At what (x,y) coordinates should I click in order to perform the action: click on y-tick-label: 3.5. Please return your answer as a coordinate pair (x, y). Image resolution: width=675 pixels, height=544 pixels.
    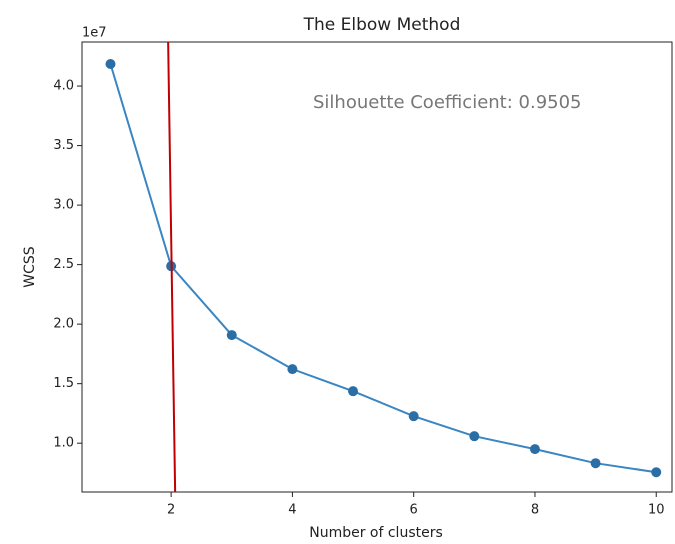
    Looking at the image, I should click on (63, 145).